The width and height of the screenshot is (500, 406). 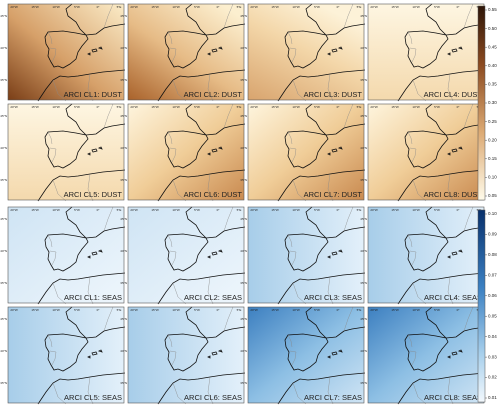 What do you see at coordinates (93, 297) in the screenshot?
I see `panel-label: ARCI CL1: SEAS` at bounding box center [93, 297].